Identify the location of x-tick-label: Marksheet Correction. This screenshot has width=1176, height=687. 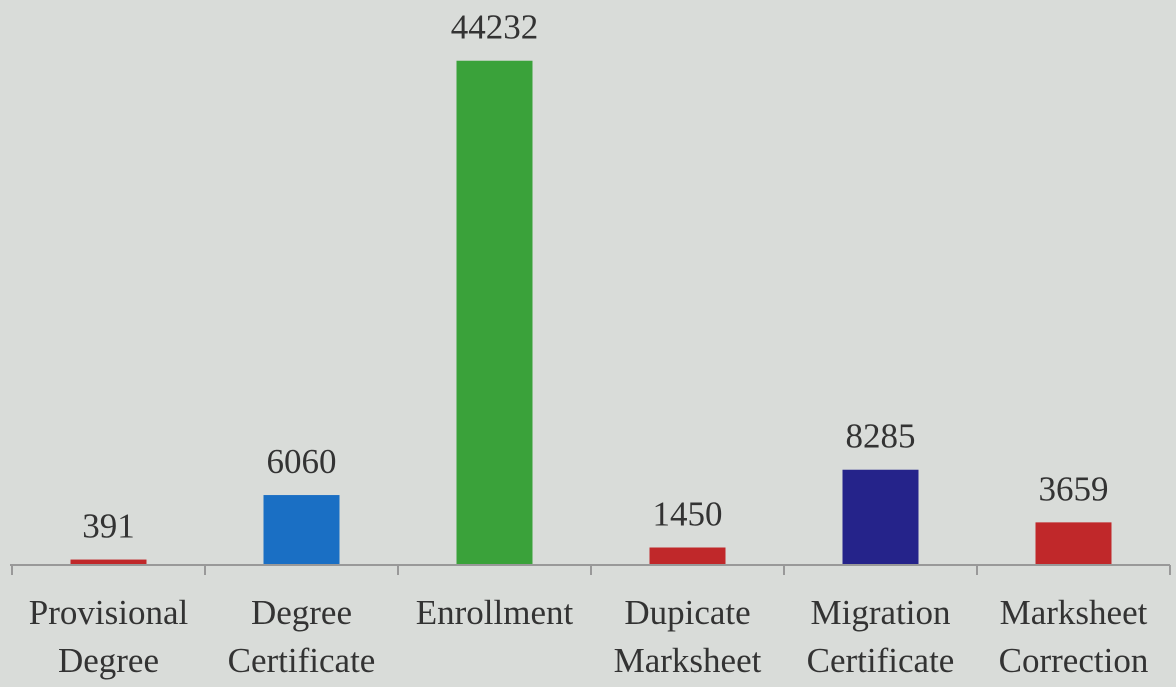
(1074, 636).